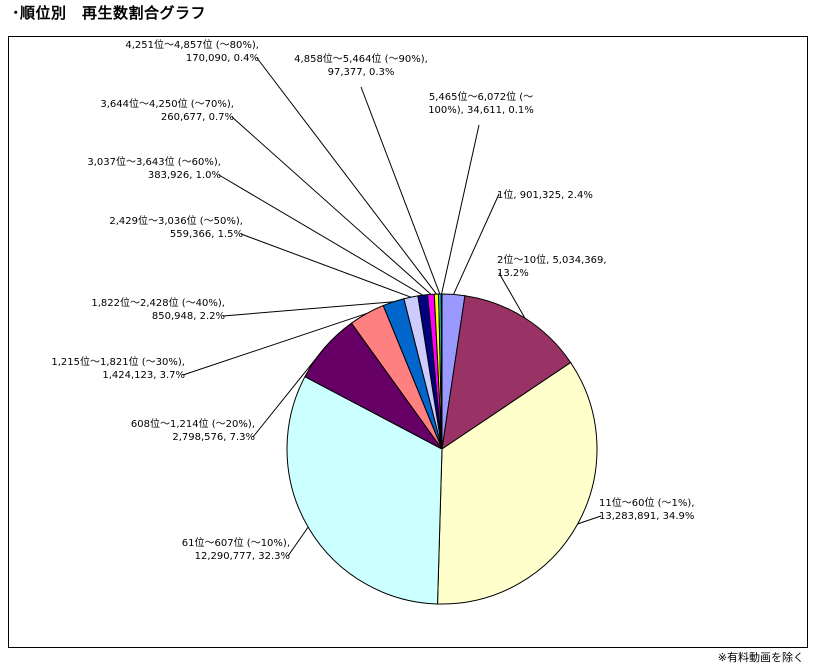 This screenshot has width=820, height=670. I want to click on slice-label: 3,037位〜3,643位 (〜60%), 383,926, 1.0%, so click(154, 168).